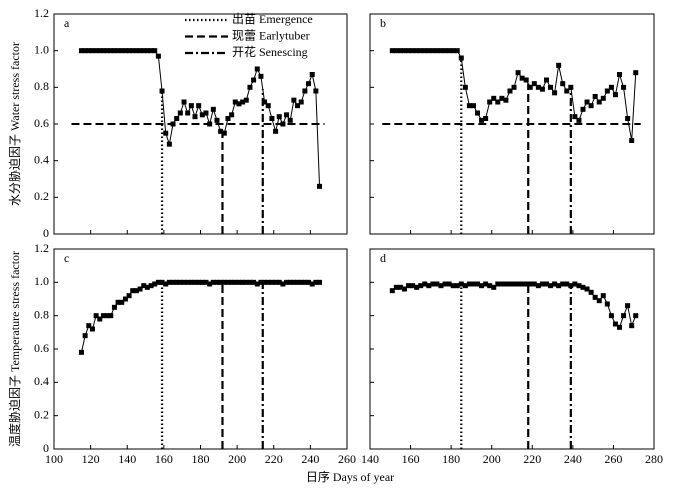 The width and height of the screenshot is (681, 491). Describe the element at coordinates (14, 124) in the screenshot. I see `y-axis-label: 水分胁迫因子 Water stress factor` at that location.